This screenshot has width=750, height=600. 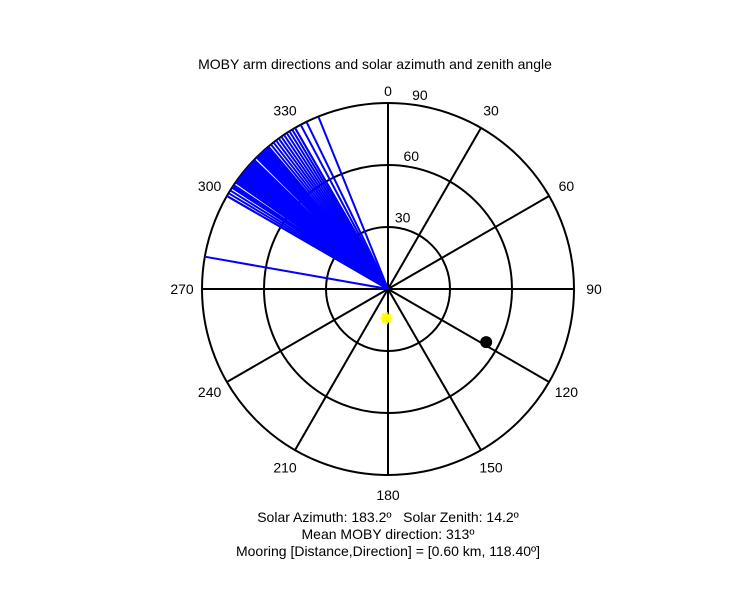 I want to click on angle-tick-label: 210, so click(x=285, y=467).